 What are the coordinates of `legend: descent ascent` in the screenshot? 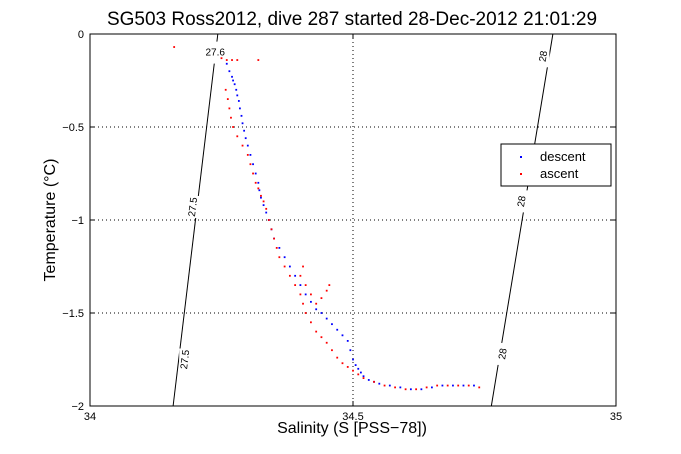 It's located at (556, 165).